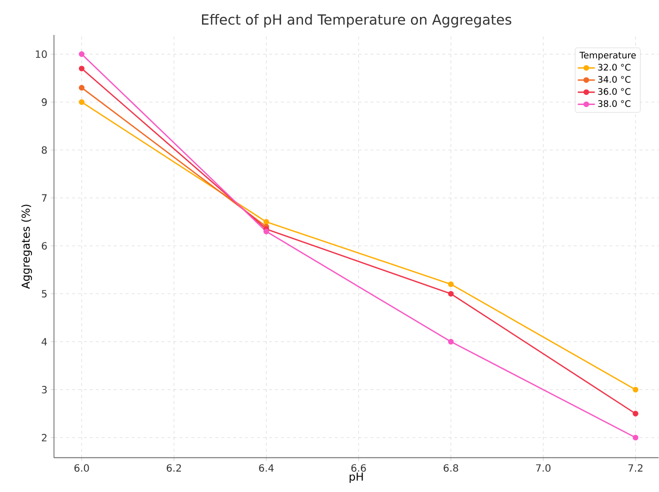 The width and height of the screenshot is (659, 492). I want to click on x-tick-label: 7.0, so click(543, 468).